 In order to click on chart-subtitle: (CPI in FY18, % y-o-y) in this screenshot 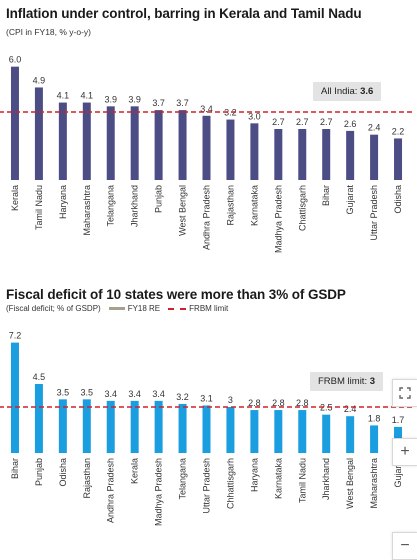, I will do `click(49, 32)`.